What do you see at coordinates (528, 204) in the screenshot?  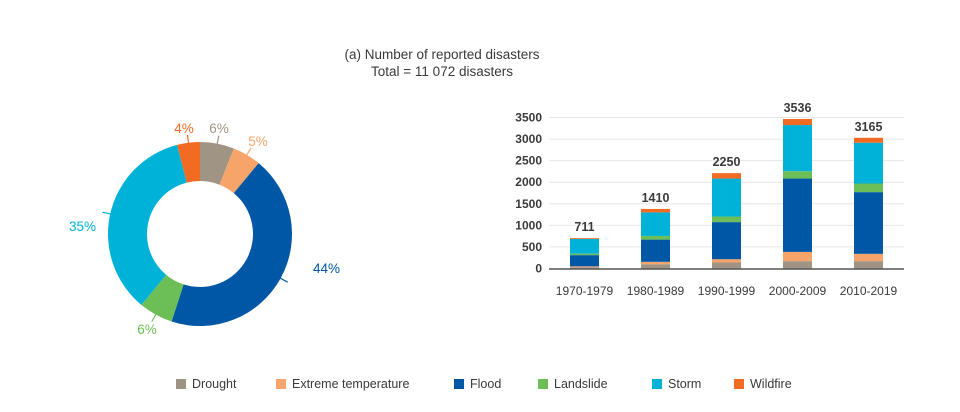 I see `y-tick-label: 1500` at bounding box center [528, 204].